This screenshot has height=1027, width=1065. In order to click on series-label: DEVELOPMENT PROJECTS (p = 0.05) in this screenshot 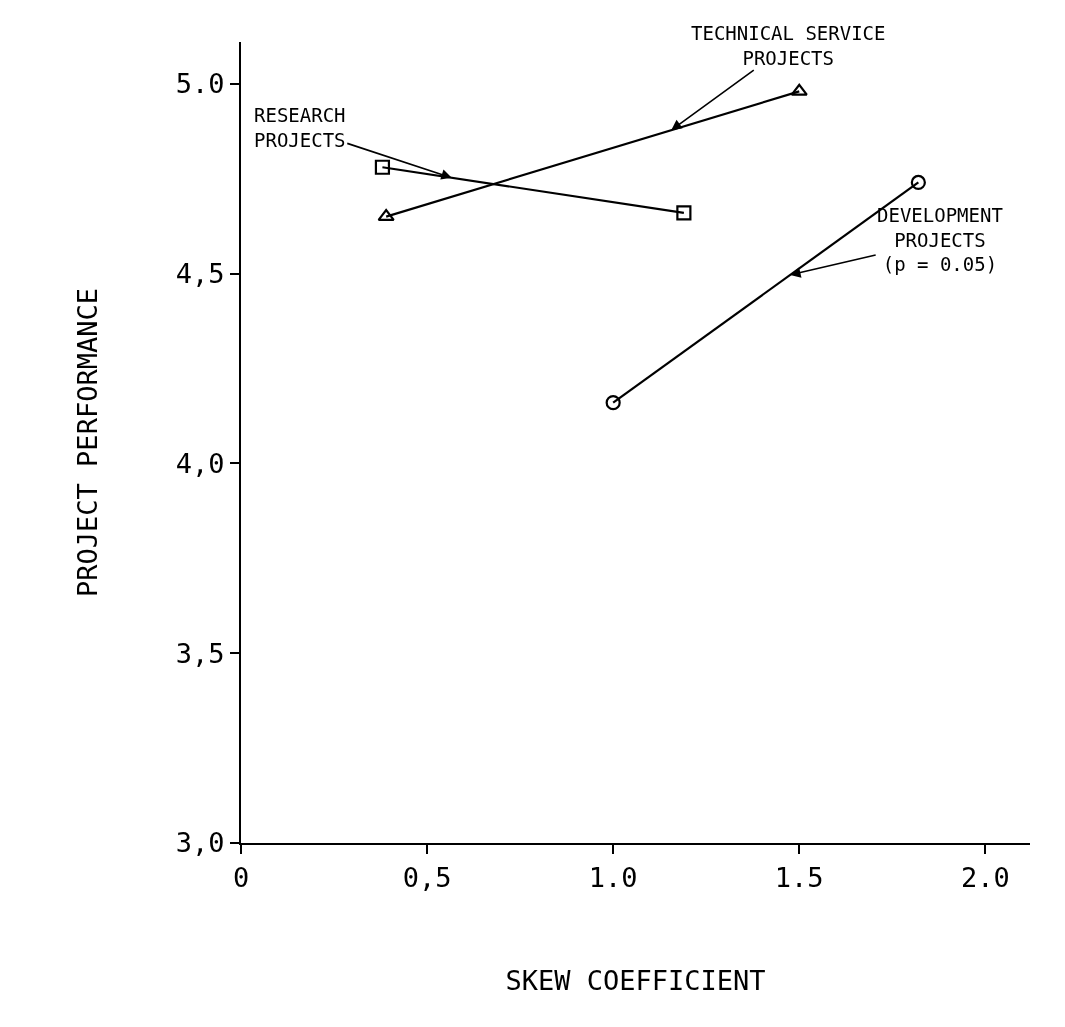, I will do `click(940, 240)`.